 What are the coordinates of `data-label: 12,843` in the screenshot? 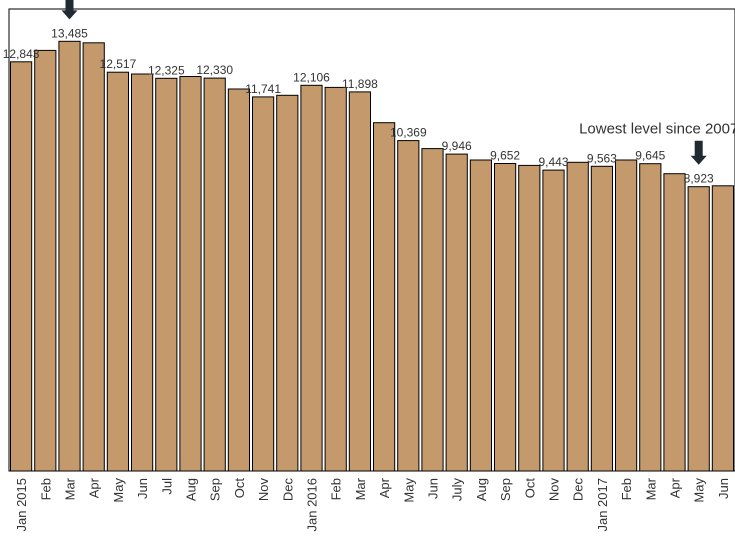 It's located at (21, 54).